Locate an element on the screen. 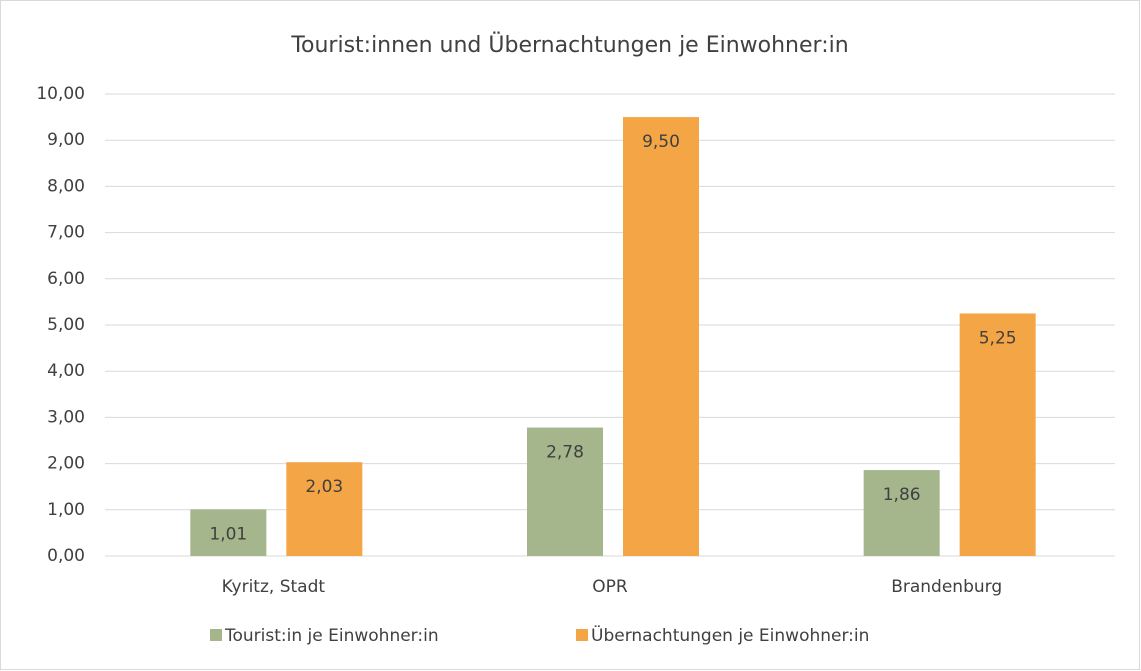 Image resolution: width=1141 pixels, height=671 pixels. y-tick-label: 0,00 is located at coordinates (66, 556).